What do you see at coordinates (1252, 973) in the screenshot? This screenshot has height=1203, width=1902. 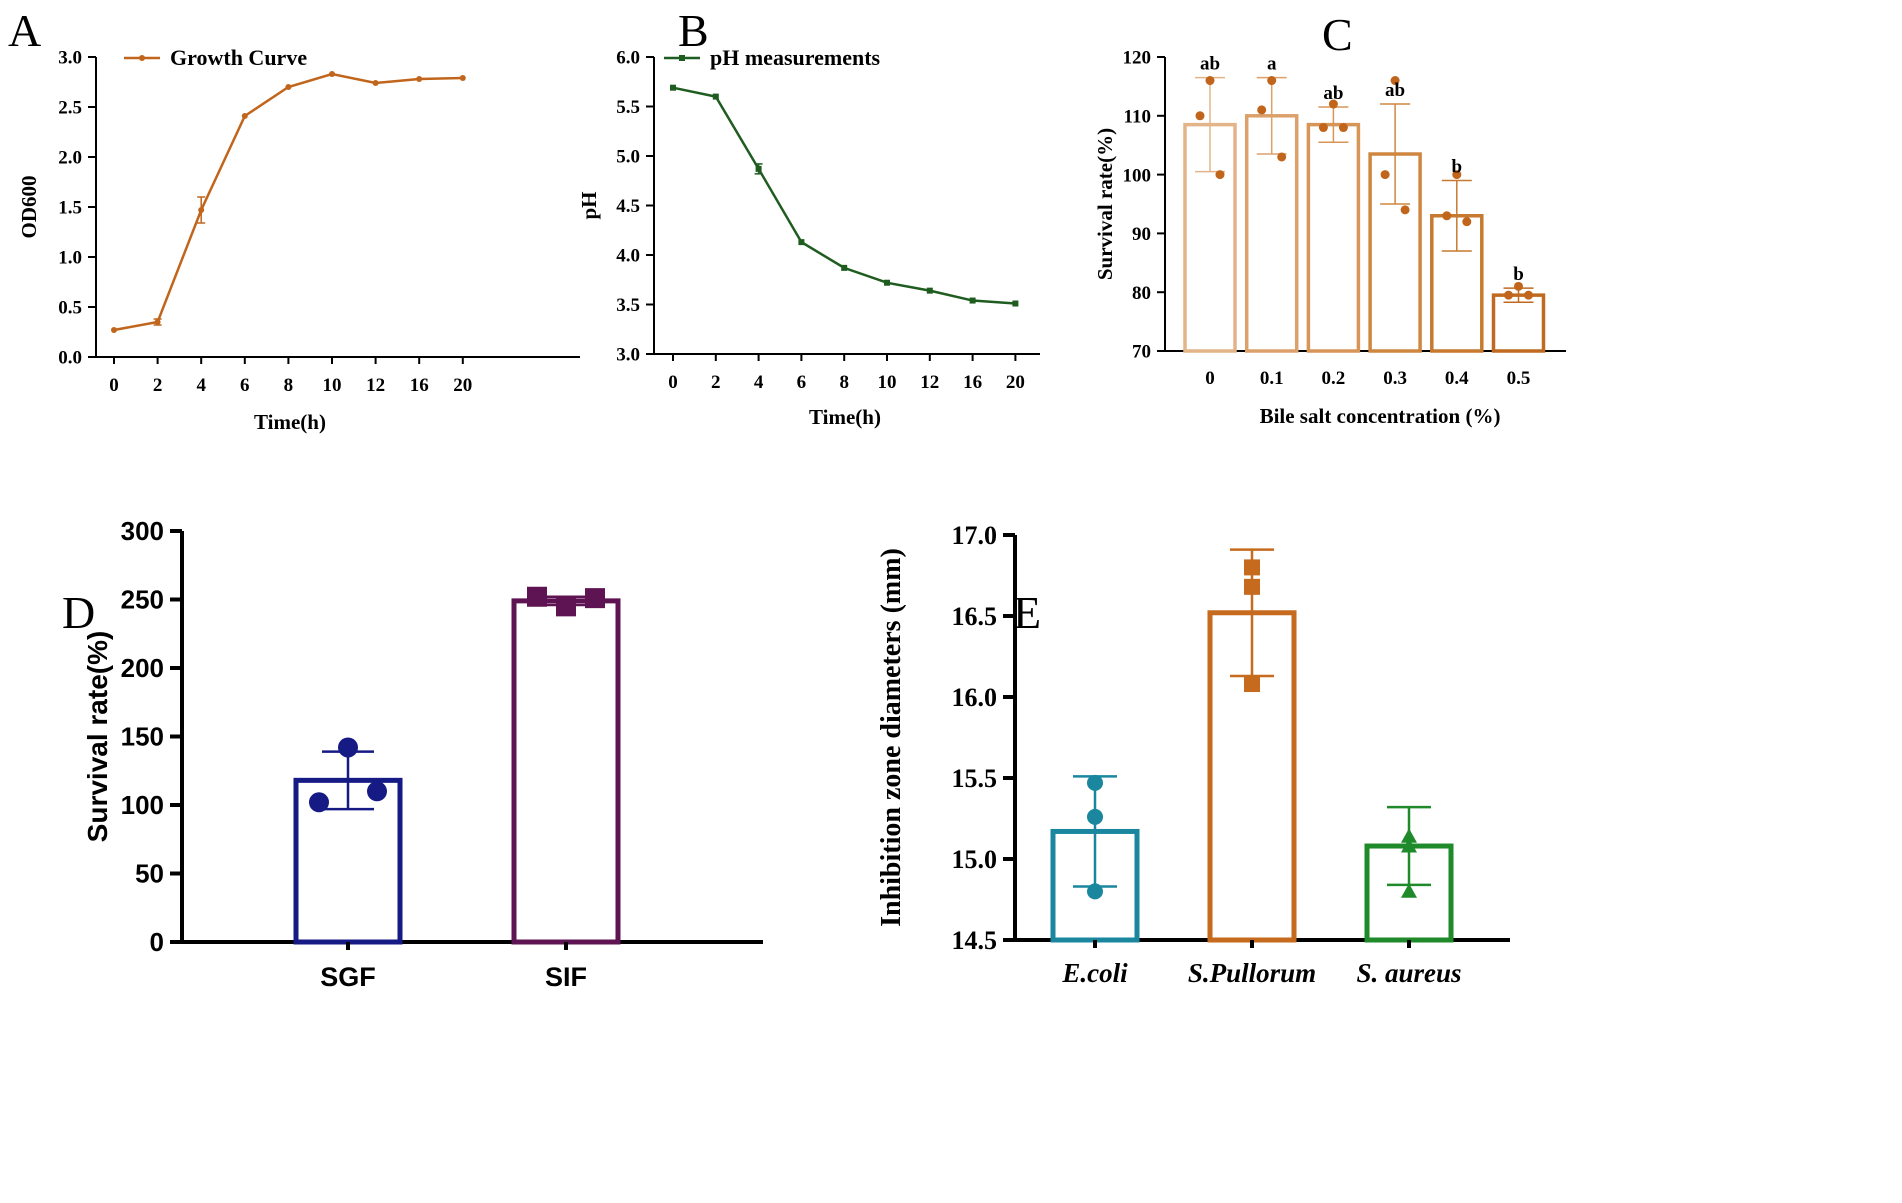 I see `x-tick-label: S.Pullorum` at bounding box center [1252, 973].